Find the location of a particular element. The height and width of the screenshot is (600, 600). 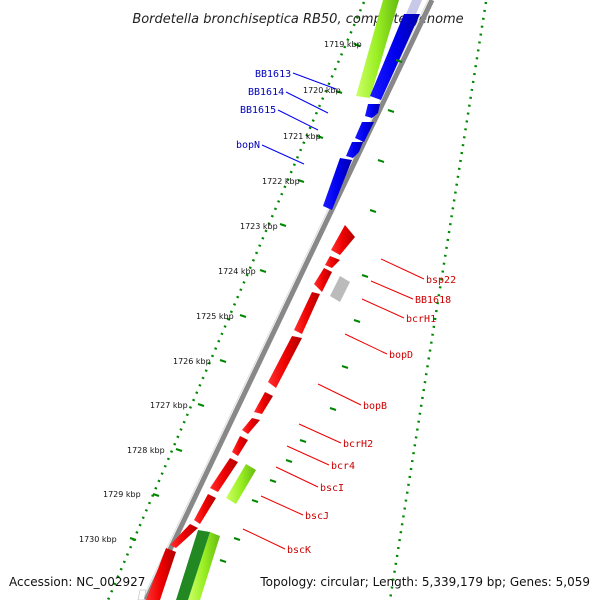

gene-bopD is located at coordinates (307, 313).